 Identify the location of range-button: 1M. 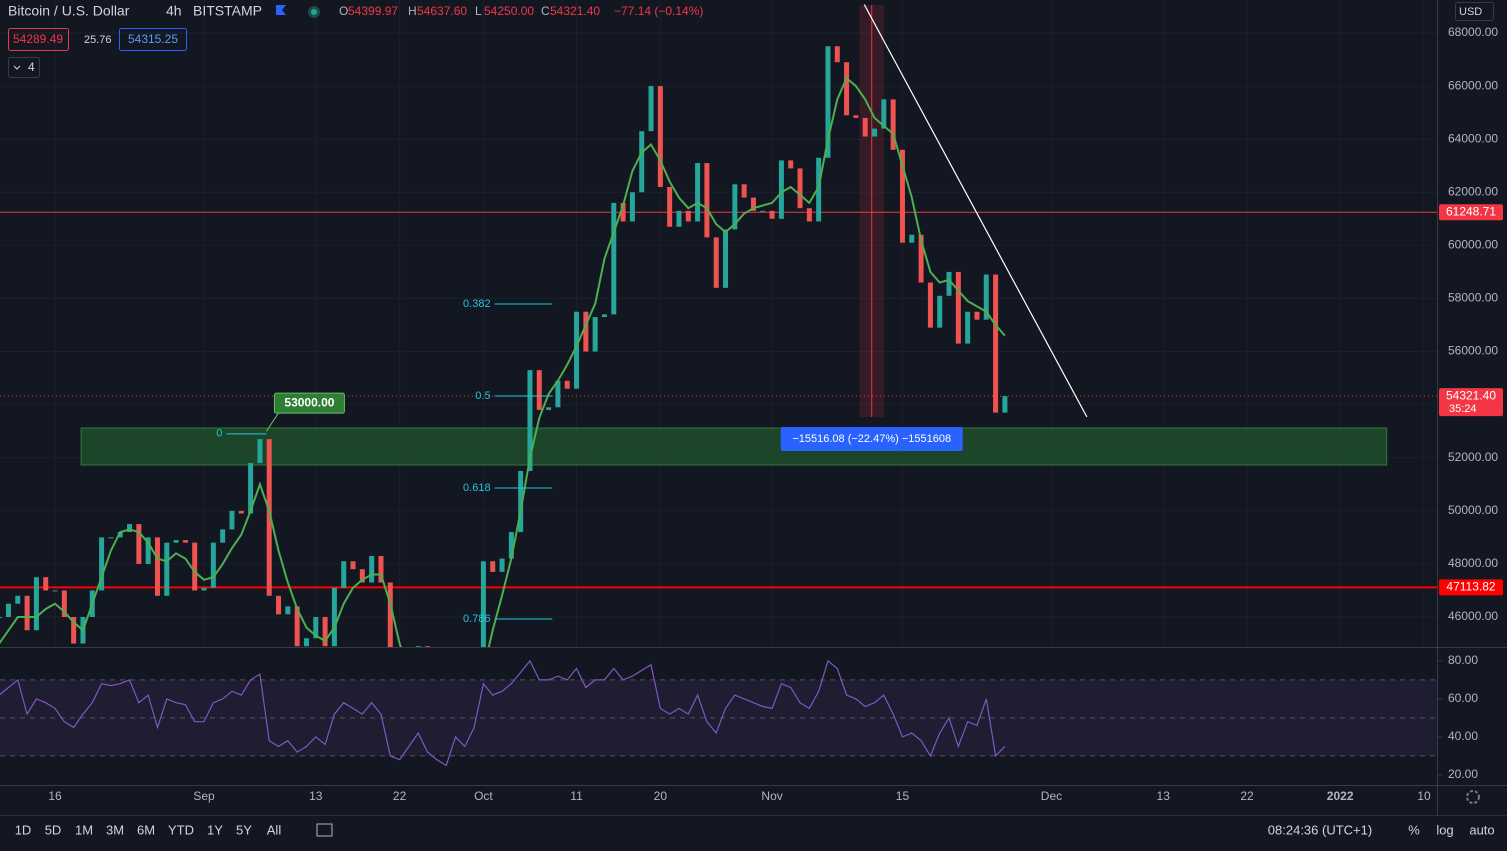
(84, 829).